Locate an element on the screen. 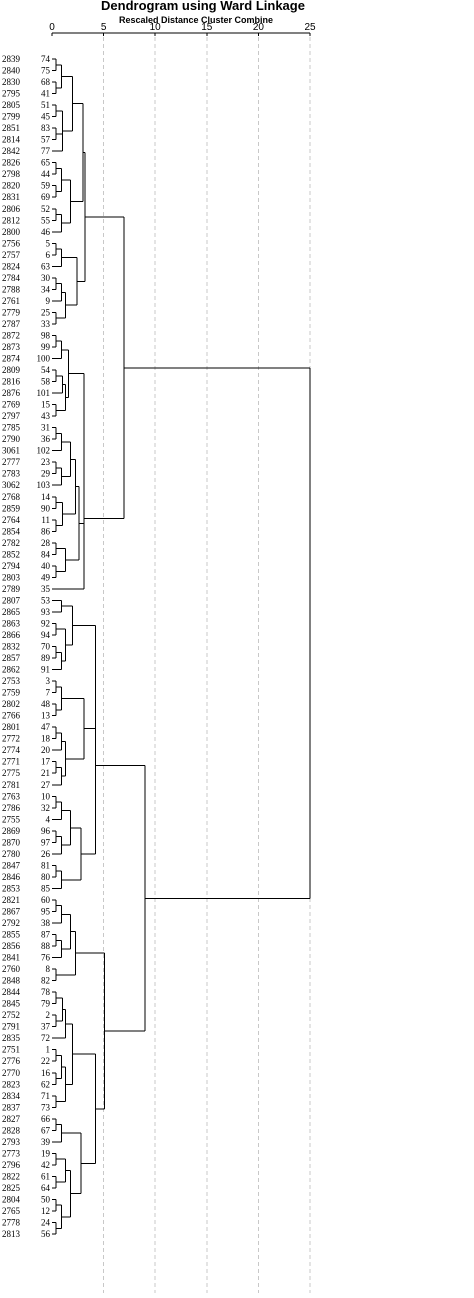  leaf-case-number: 51 is located at coordinates (45, 105).